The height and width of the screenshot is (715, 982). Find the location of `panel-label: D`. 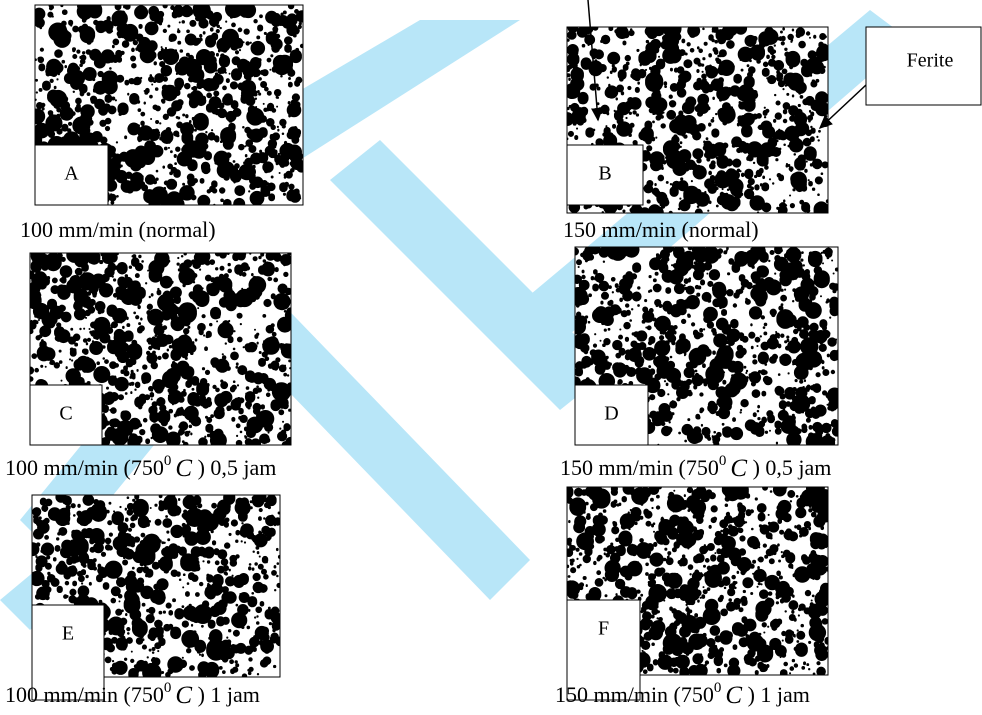

panel-label: D is located at coordinates (611, 414).